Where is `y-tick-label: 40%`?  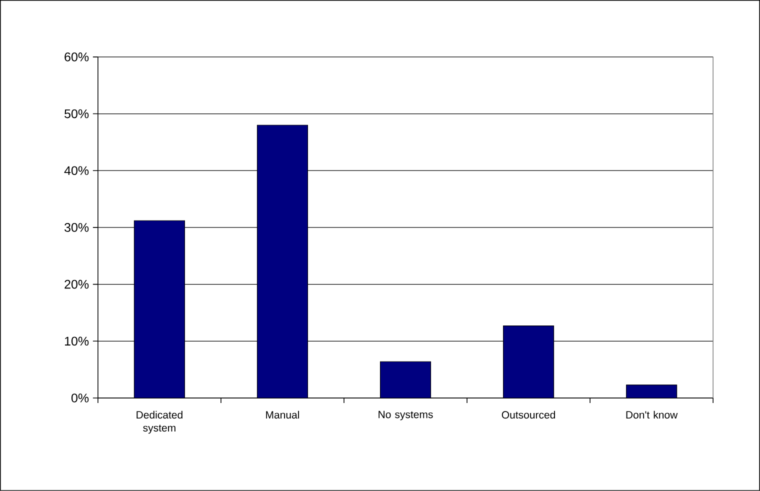 y-tick-label: 40% is located at coordinates (76, 171).